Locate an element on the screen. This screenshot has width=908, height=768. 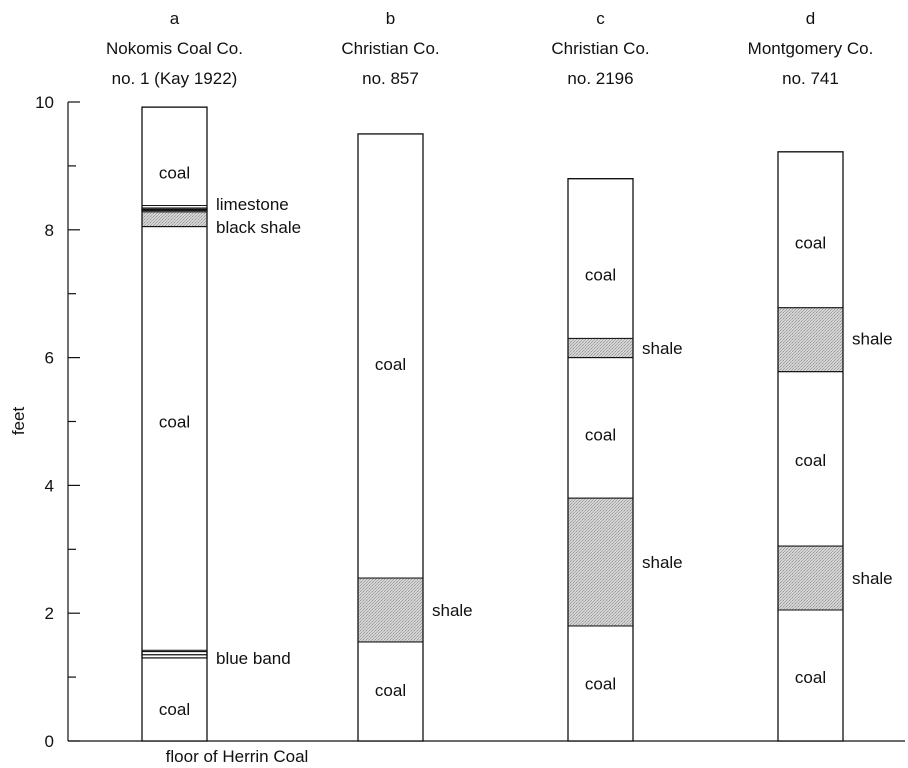
layer-callout: limestone is located at coordinates (252, 204).